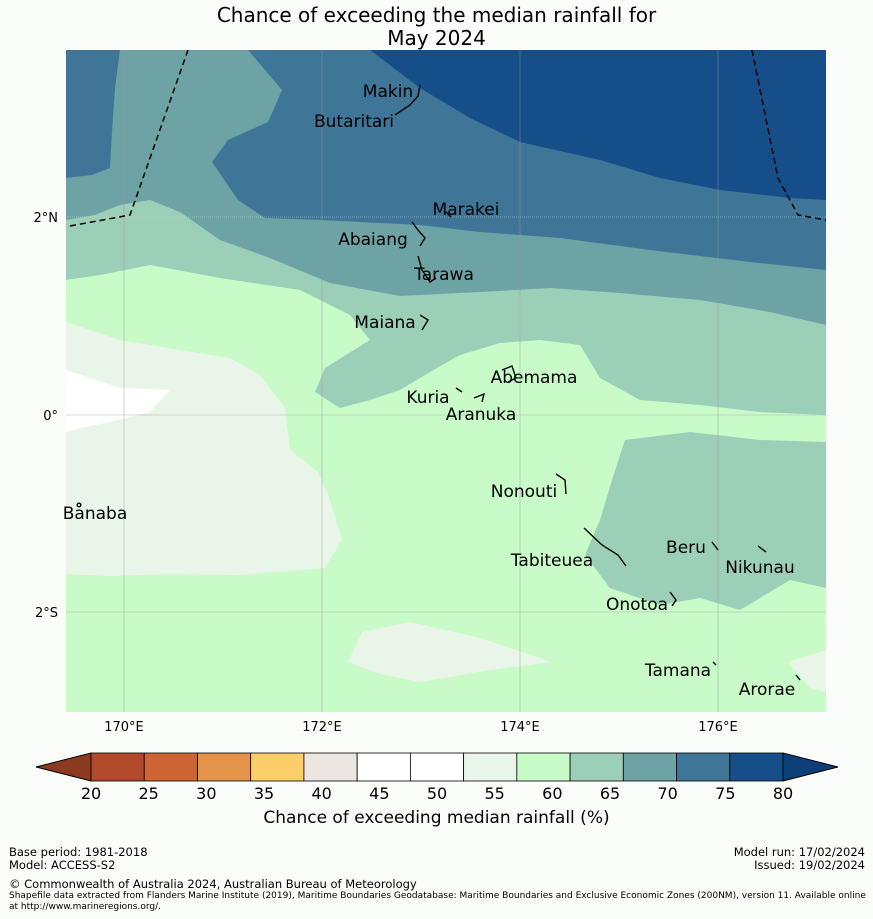 Image resolution: width=873 pixels, height=919 pixels. I want to click on lat-label-0: 0°, so click(50, 416).